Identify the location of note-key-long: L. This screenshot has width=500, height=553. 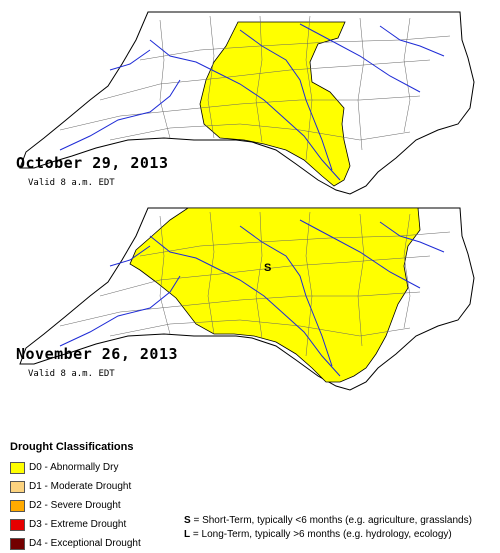
(187, 534).